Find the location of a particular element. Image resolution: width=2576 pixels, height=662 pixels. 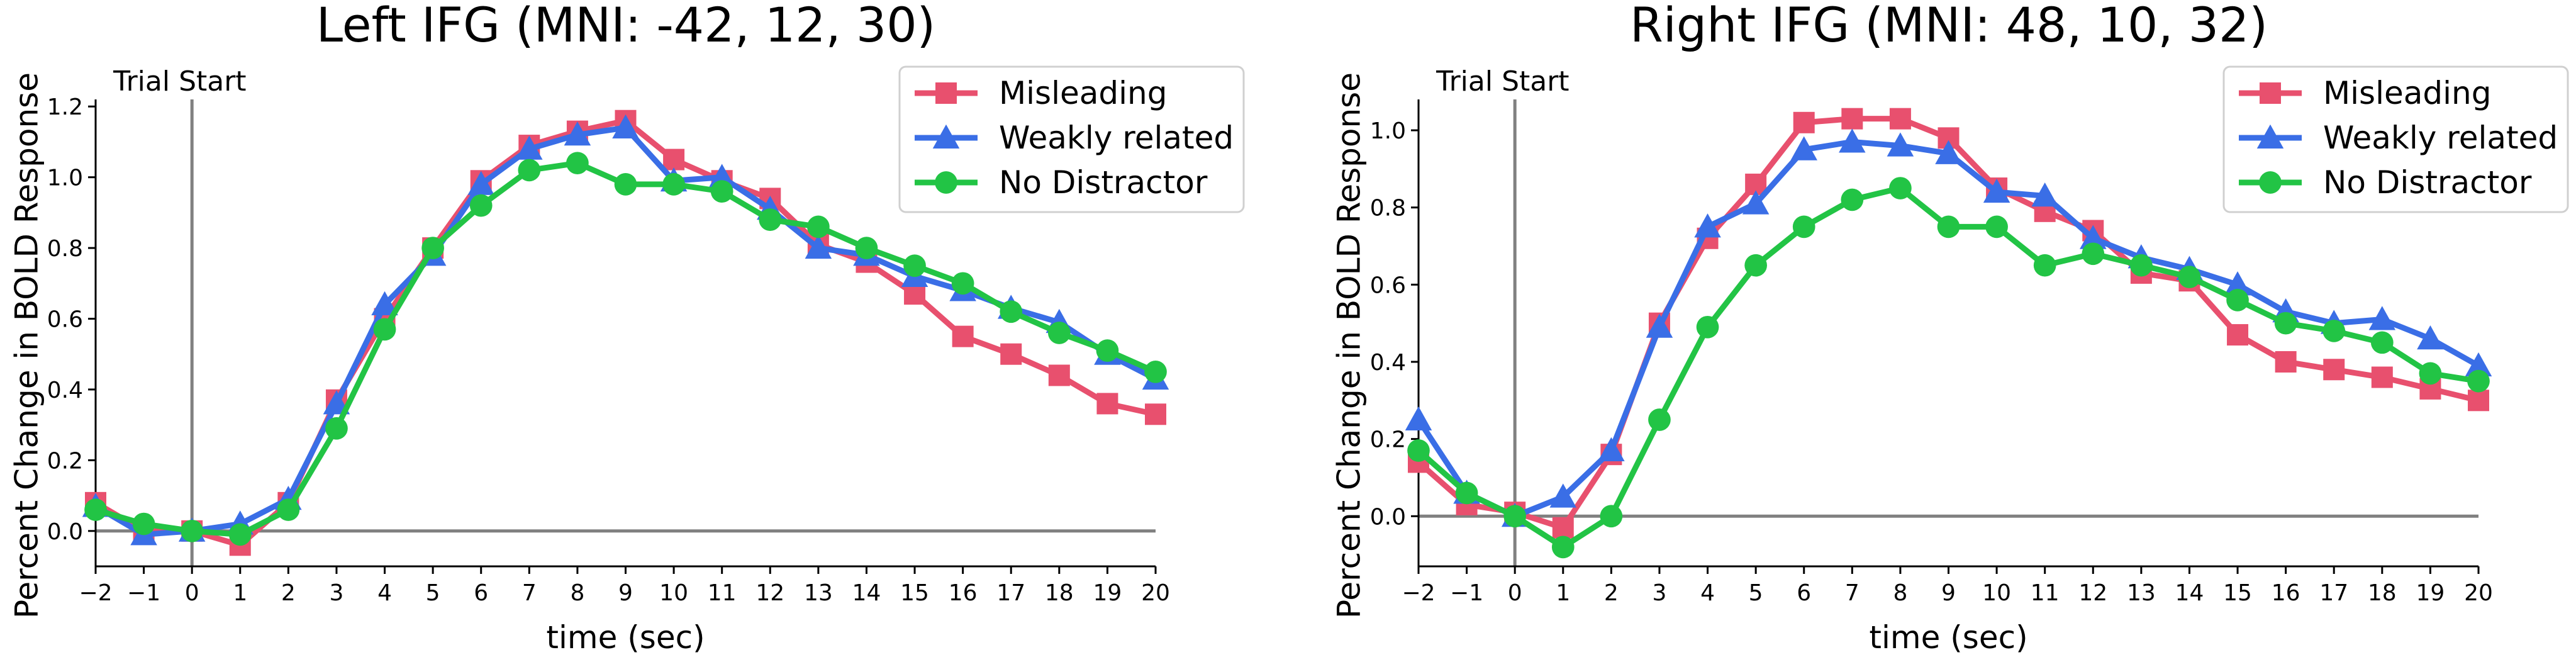

x-tick-label: 15 is located at coordinates (2237, 593).